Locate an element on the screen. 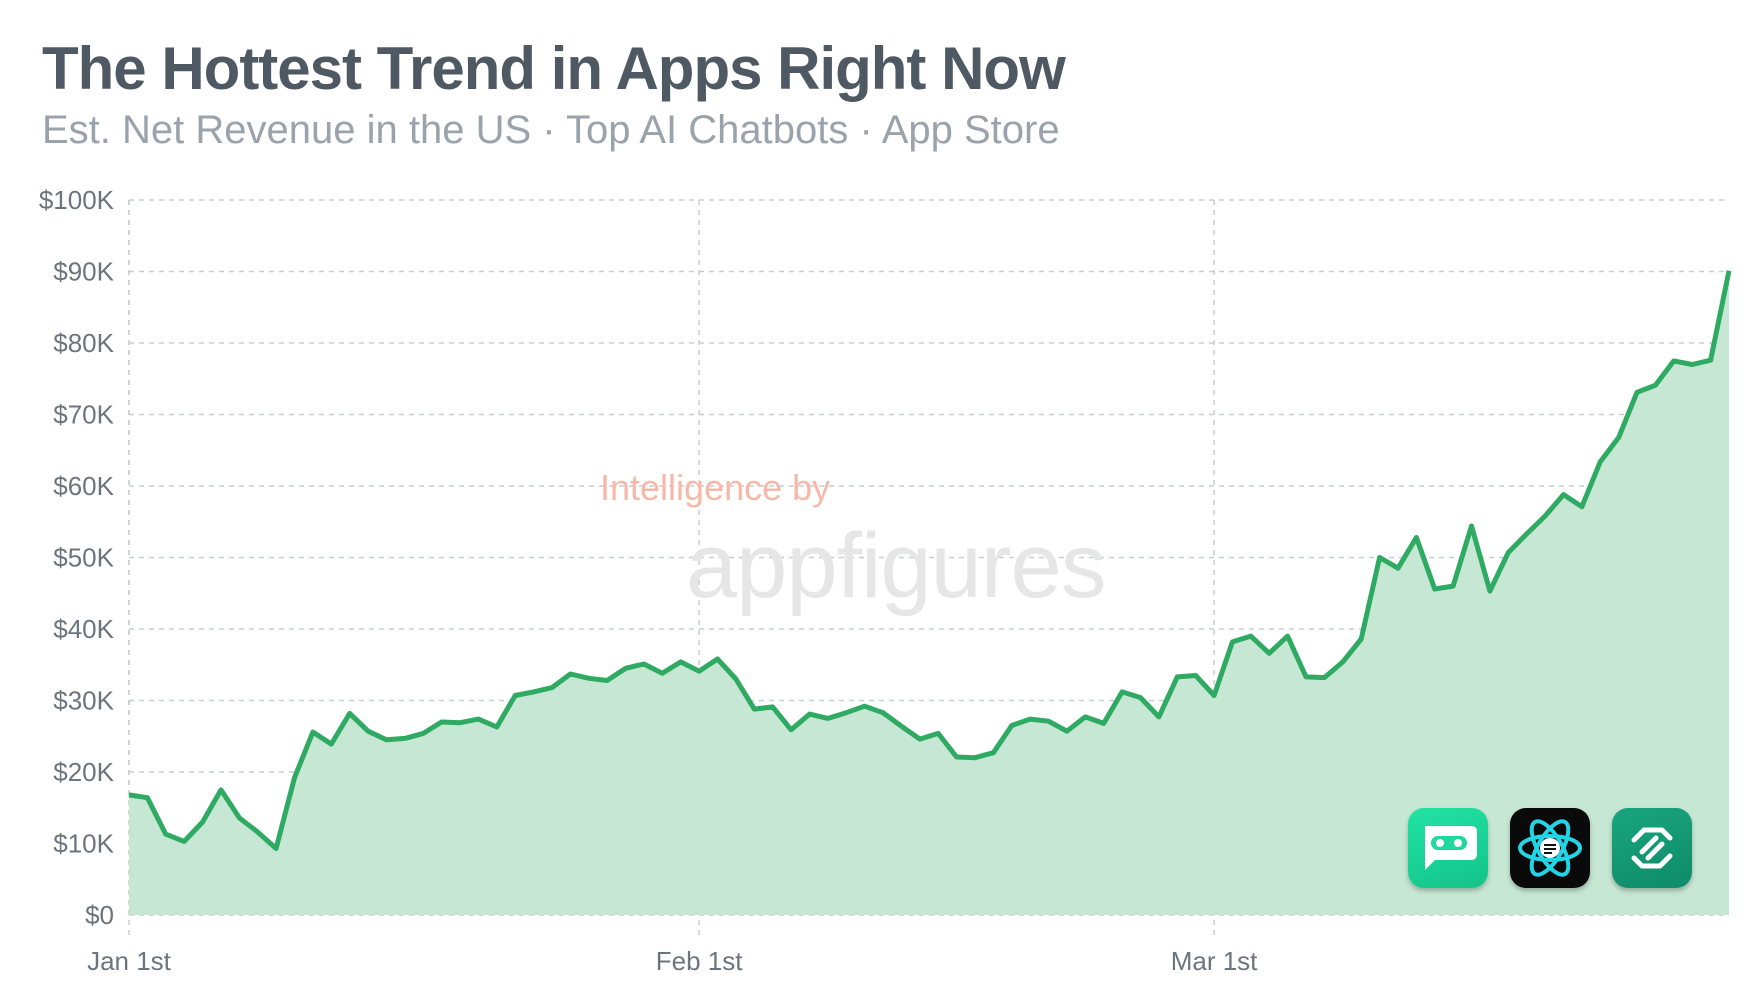 This screenshot has height=990, width=1762. watermark: Intelligence by appfigures is located at coordinates (853, 542).